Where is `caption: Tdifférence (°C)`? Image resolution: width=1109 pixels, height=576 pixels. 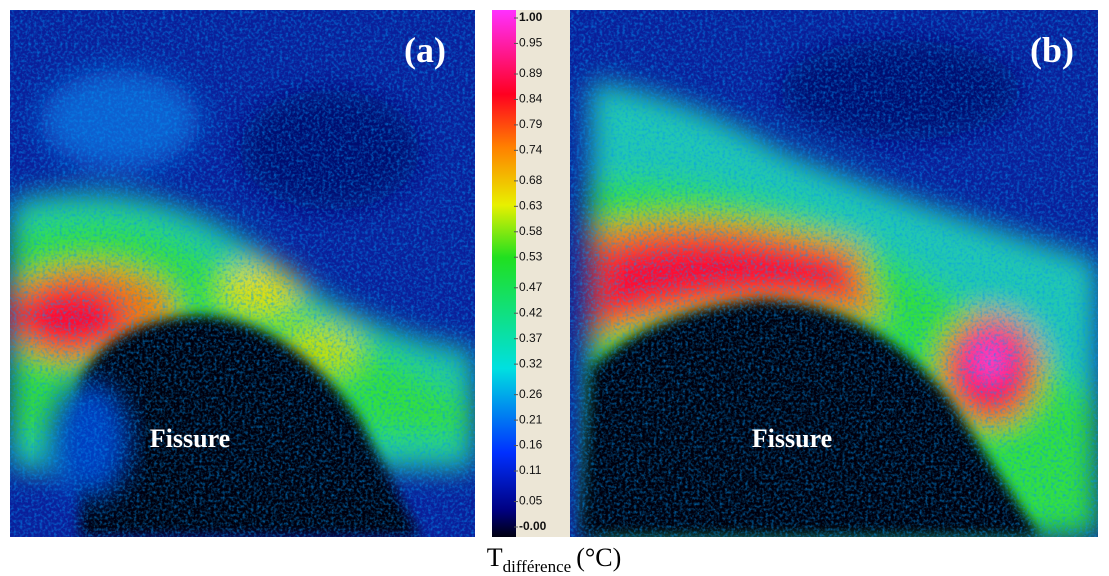
caption: Tdifférence (°C) is located at coordinates (554, 559).